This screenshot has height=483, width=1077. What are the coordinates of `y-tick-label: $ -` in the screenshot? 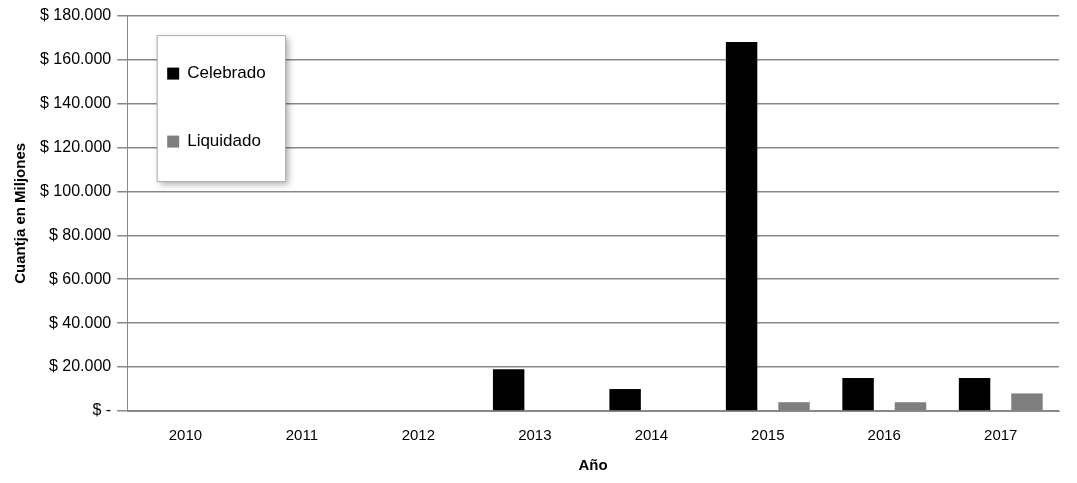 It's located at (102, 410).